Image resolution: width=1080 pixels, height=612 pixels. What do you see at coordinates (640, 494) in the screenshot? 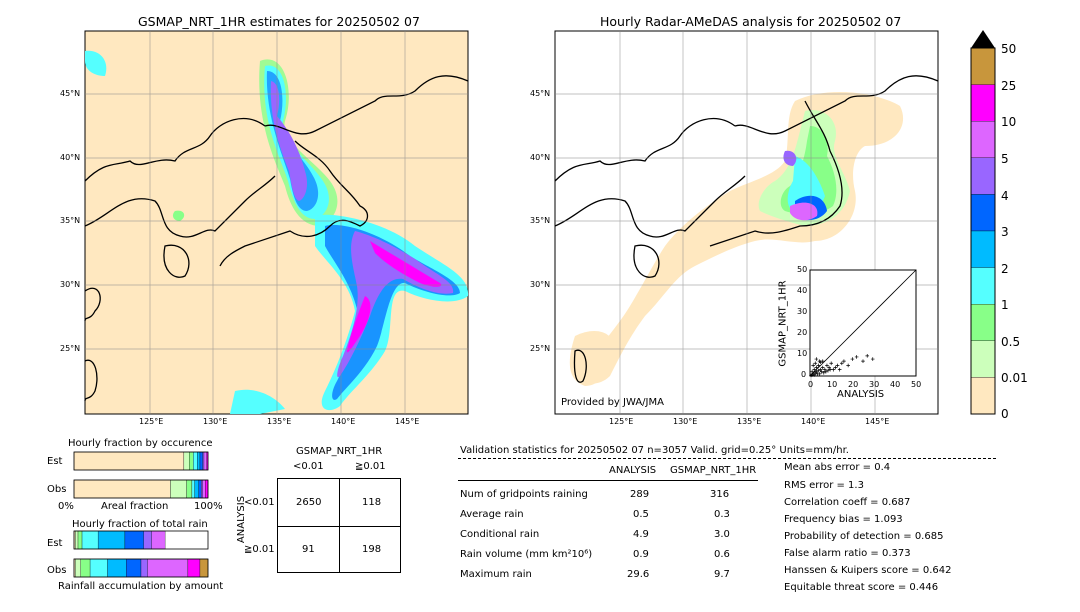
I see `stats-row-analysis: 289` at bounding box center [640, 494].